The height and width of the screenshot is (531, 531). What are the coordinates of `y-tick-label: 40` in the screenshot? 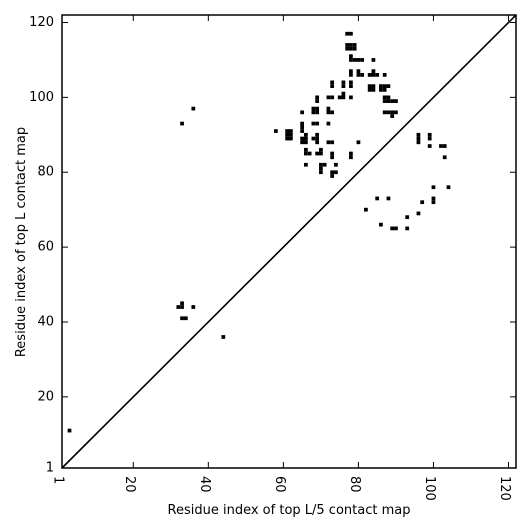 It's located at (45, 321).